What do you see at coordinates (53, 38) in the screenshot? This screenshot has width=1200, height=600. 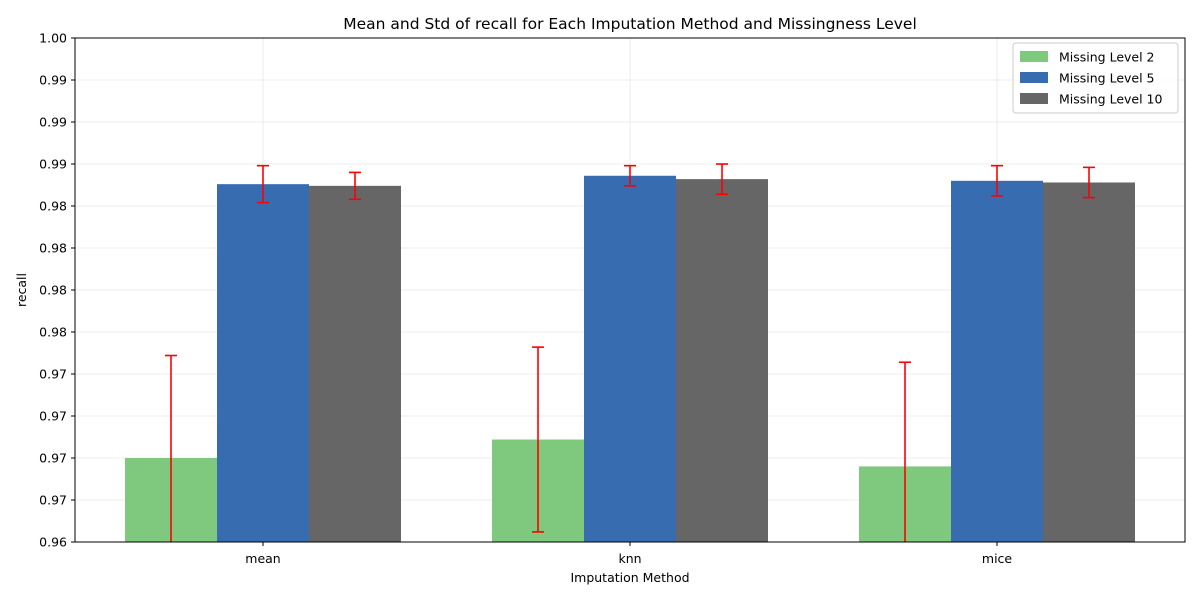 I see `y-tick-label: 1.00` at bounding box center [53, 38].